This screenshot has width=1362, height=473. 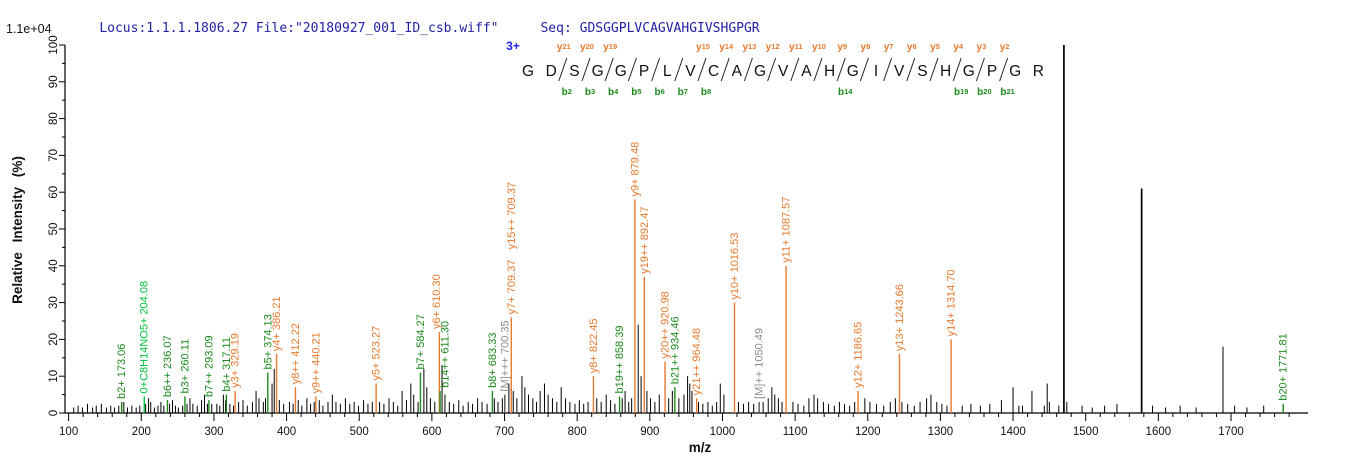 What do you see at coordinates (889, 47) in the screenshot?
I see `fragment-ion-label: y7` at bounding box center [889, 47].